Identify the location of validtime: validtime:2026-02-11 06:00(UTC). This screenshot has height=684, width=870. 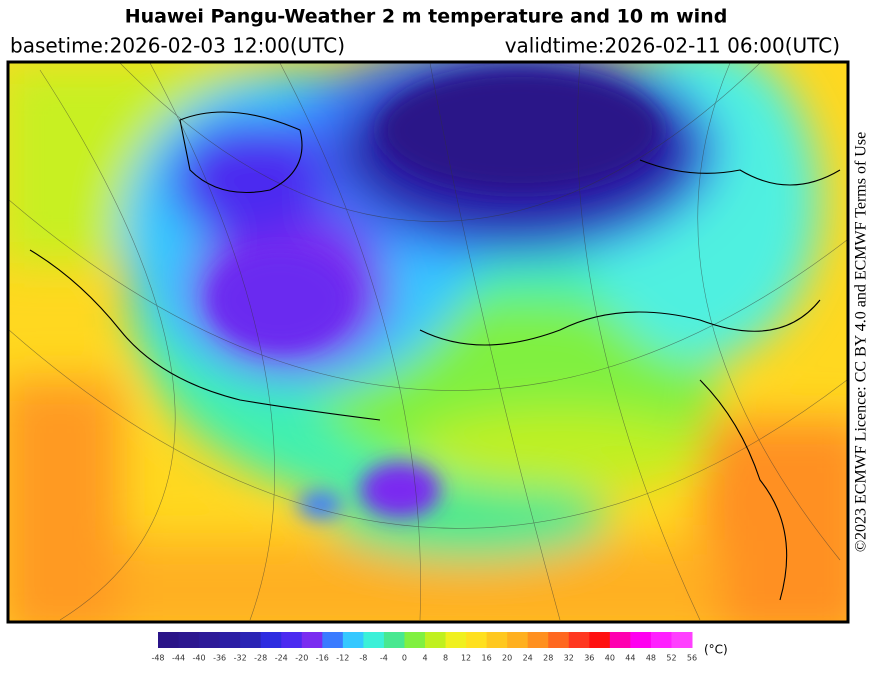
(672, 46).